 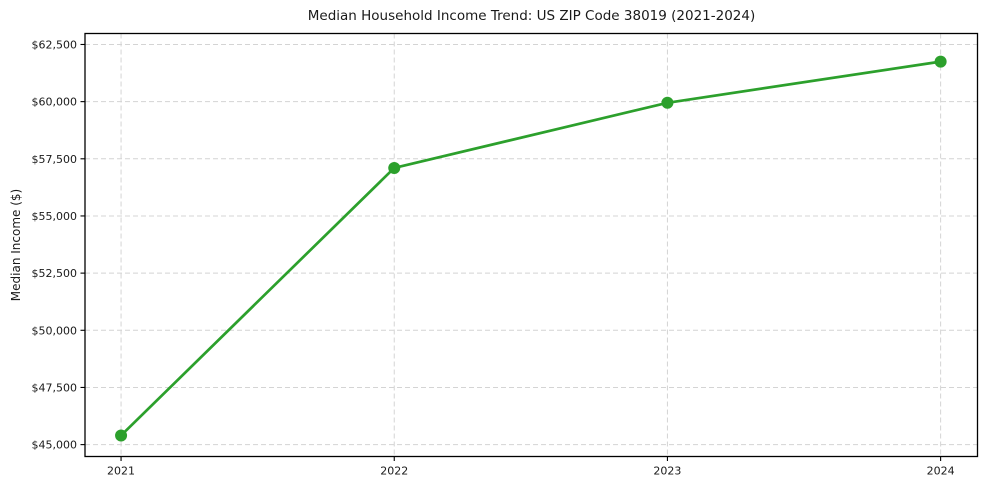 What do you see at coordinates (55, 44) in the screenshot?
I see `y-tick-label: $62,500` at bounding box center [55, 44].